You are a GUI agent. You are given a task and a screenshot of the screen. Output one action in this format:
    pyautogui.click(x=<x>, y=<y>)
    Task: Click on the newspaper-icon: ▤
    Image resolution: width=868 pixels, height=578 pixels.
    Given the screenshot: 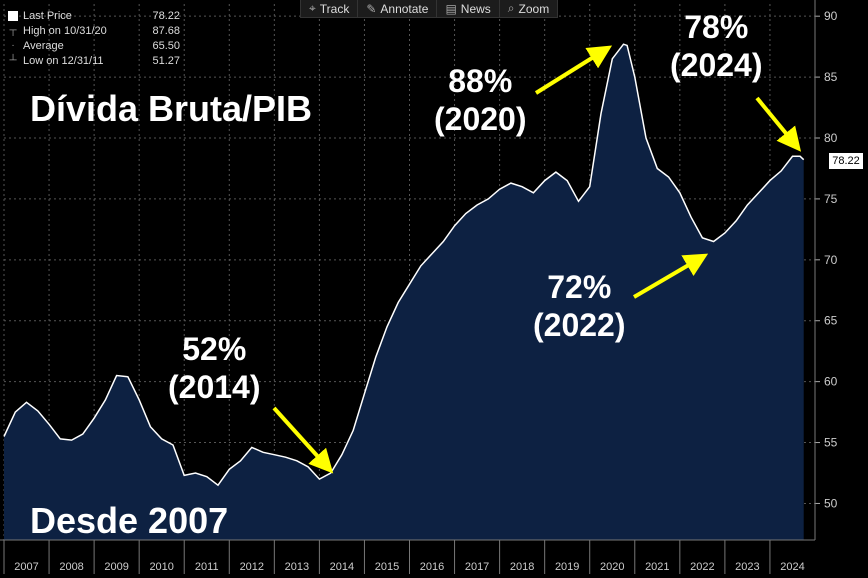 What is the action you would take?
    pyautogui.click(x=451, y=8)
    